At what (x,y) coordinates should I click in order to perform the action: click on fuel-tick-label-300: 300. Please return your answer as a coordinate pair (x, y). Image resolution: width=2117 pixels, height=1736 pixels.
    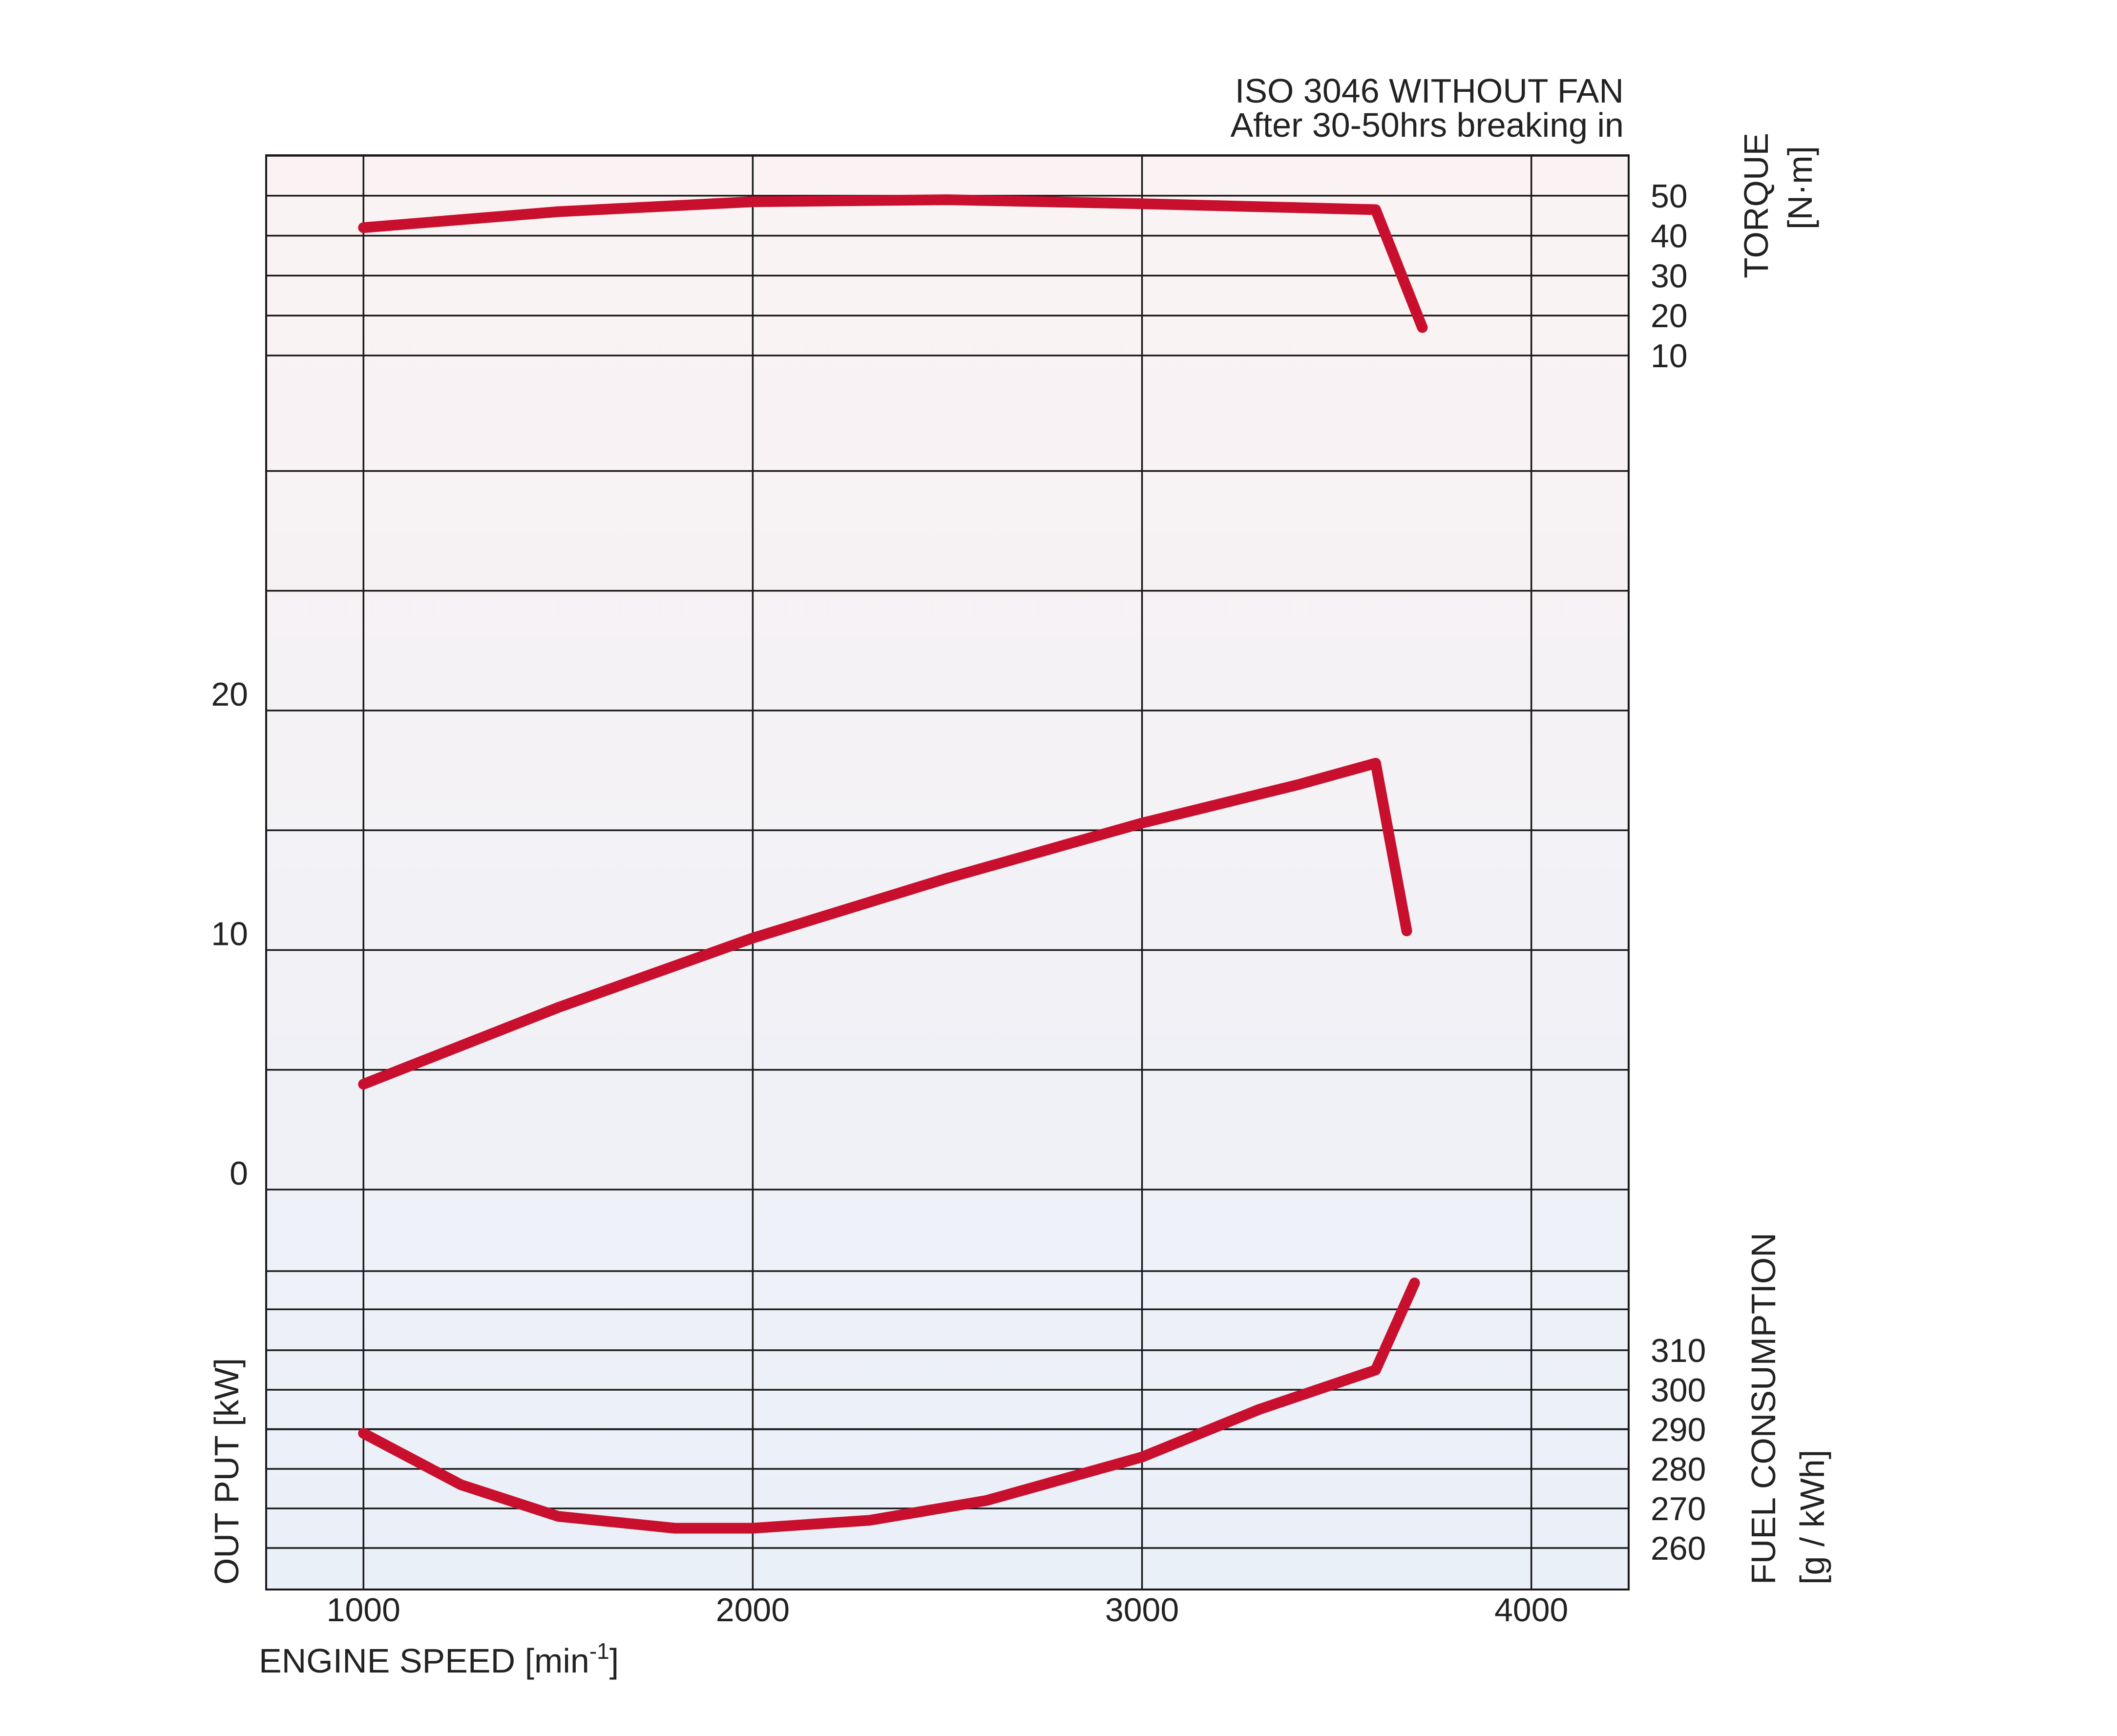
    Looking at the image, I should click on (1679, 1390).